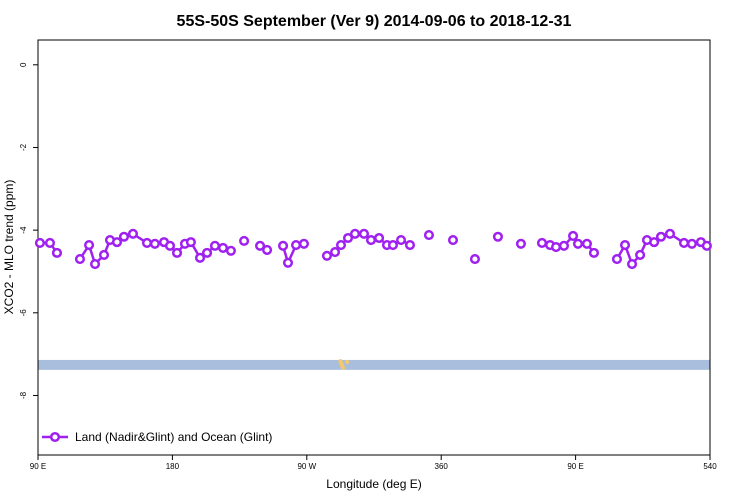  What do you see at coordinates (55, 437) in the screenshot?
I see `legend-marker` at bounding box center [55, 437].